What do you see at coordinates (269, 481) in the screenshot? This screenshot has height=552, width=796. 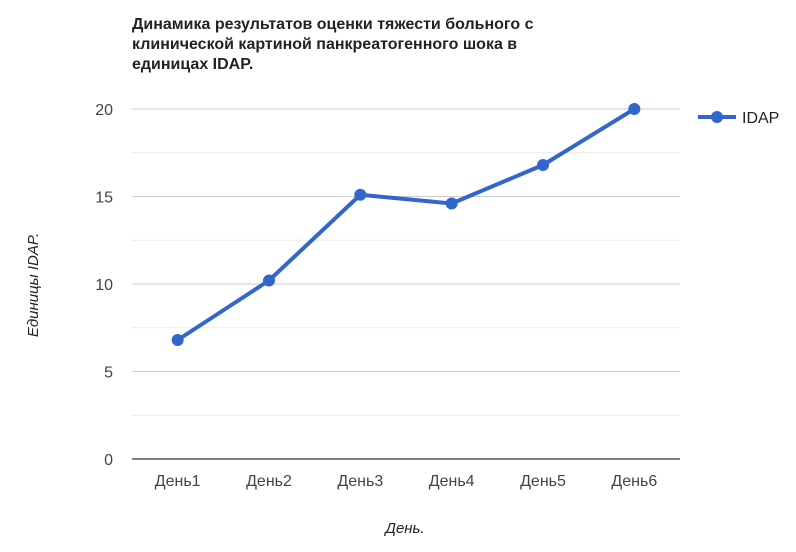 I see `x-tick-label: День2` at bounding box center [269, 481].